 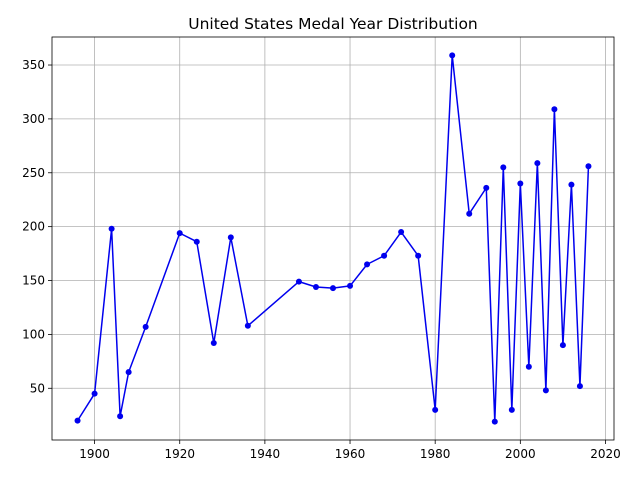 What do you see at coordinates (333, 24) in the screenshot?
I see `chart-title: United States Medal Year Distribution` at bounding box center [333, 24].